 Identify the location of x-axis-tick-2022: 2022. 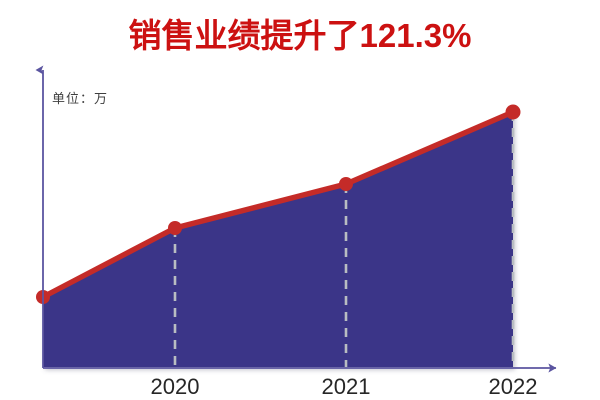
(513, 386).